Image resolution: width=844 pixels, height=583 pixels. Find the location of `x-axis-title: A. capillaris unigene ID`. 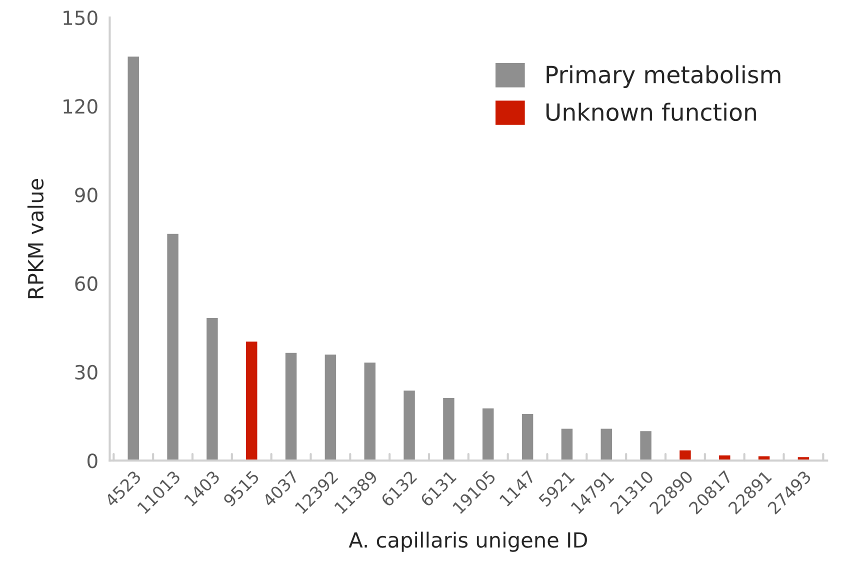

x-axis-title: A. capillaris unigene ID is located at coordinates (467, 542).